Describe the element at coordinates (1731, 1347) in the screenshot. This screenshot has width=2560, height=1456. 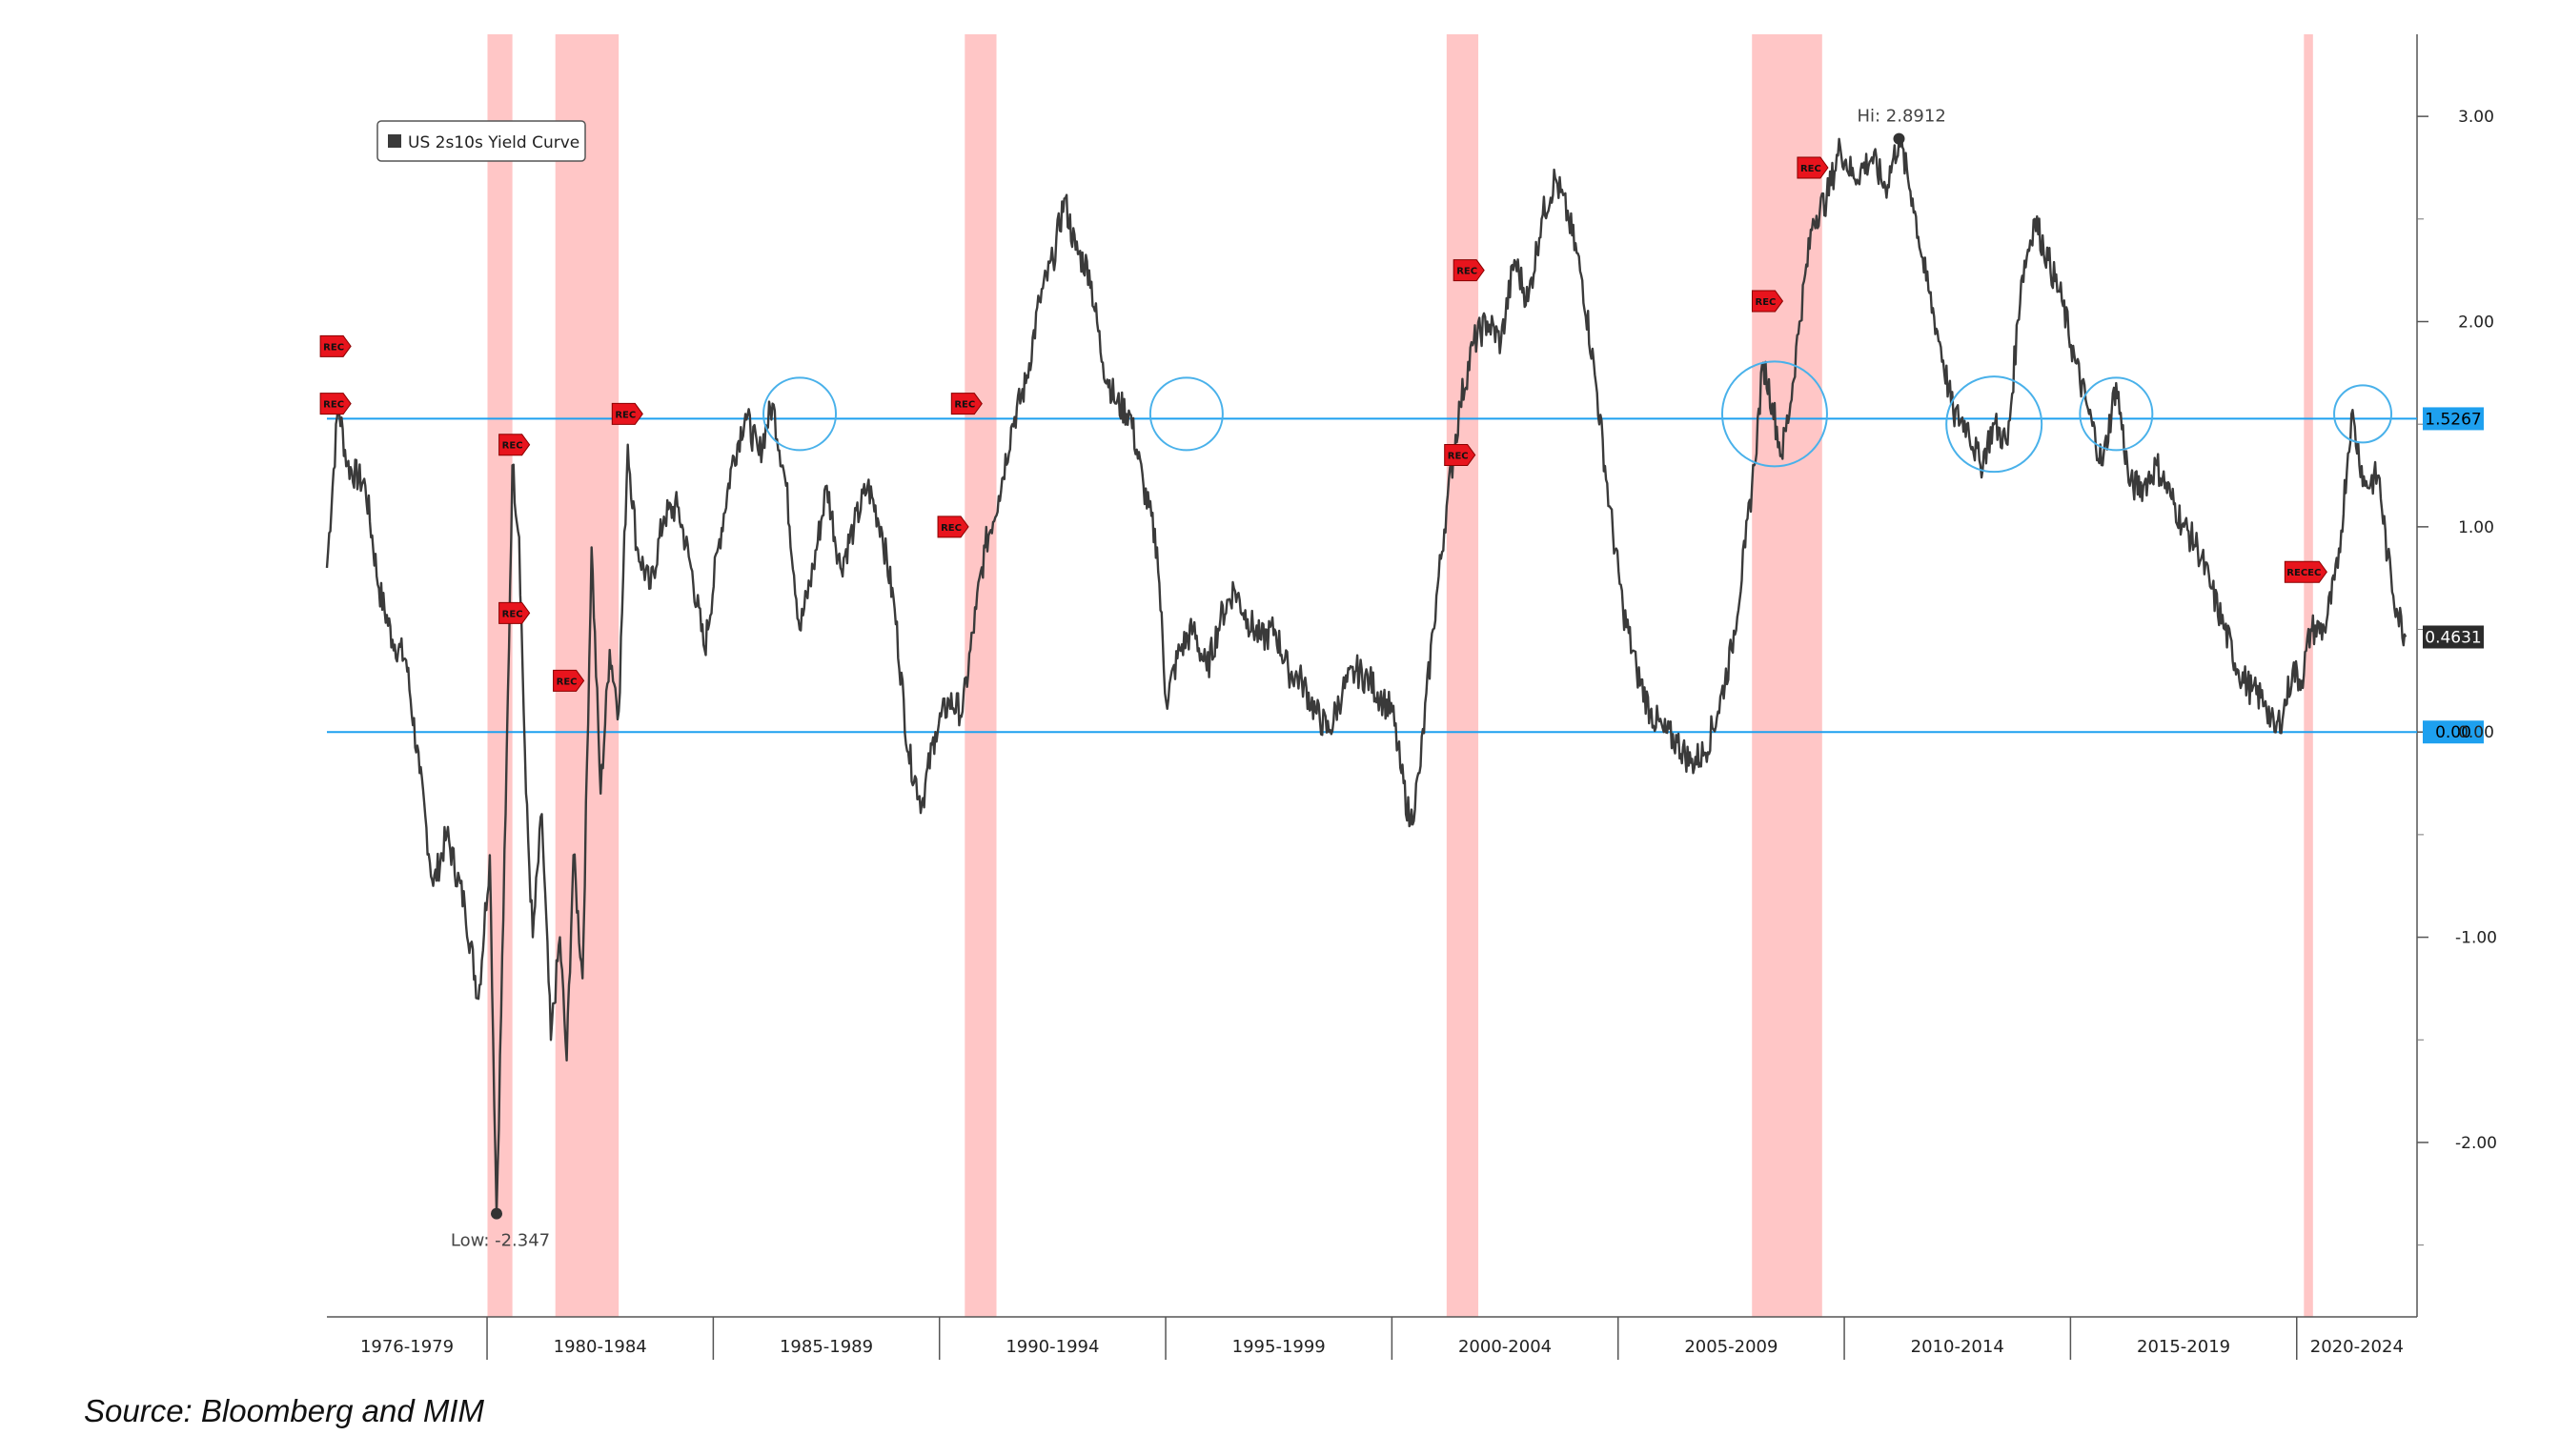
I see `x-period-label: 2005-2009` at that location.